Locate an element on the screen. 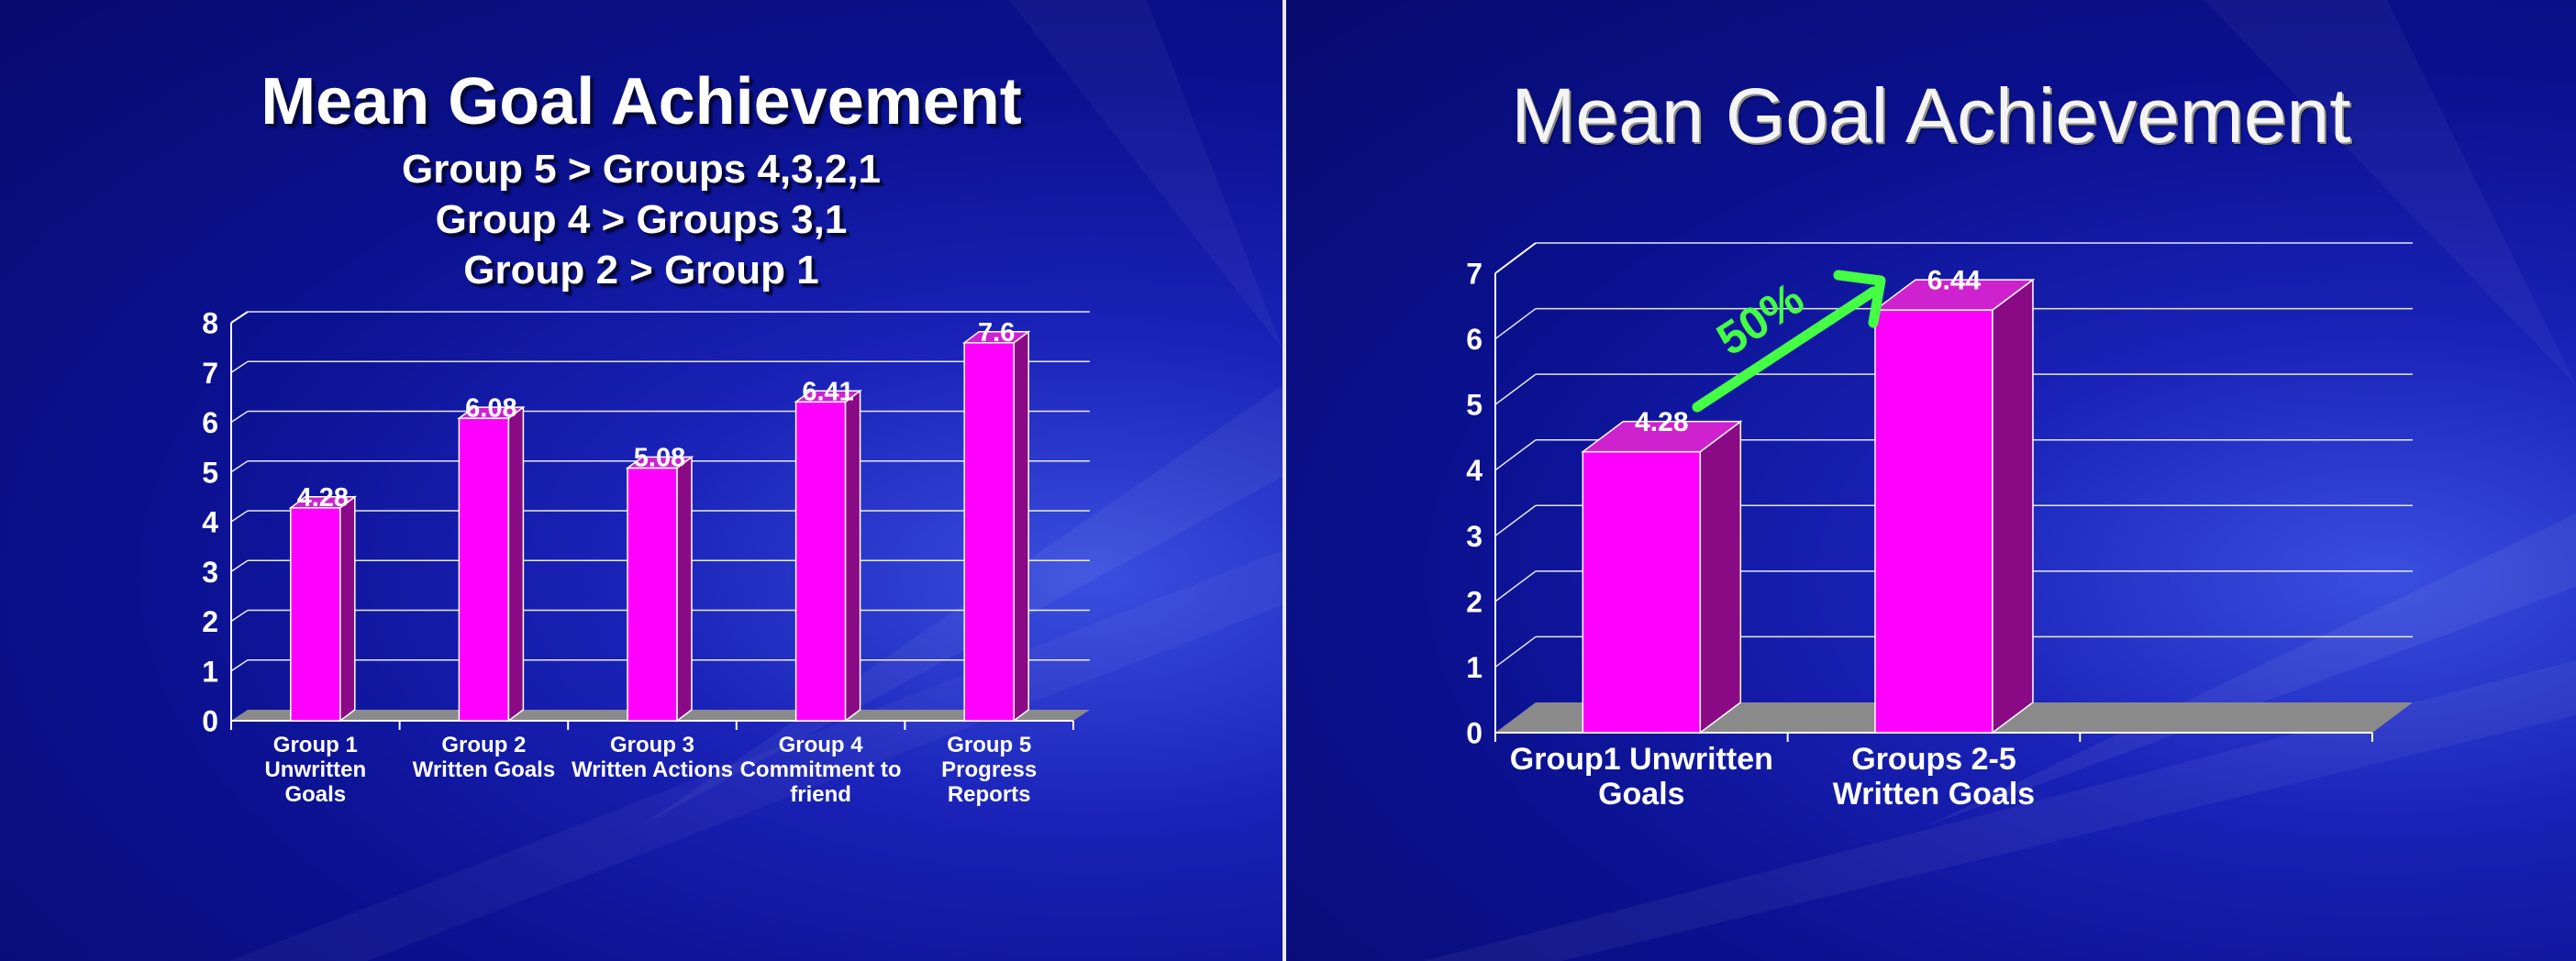 The width and height of the screenshot is (2576, 961). x-tick-label: Group1 Unwritten Goals is located at coordinates (1641, 777).